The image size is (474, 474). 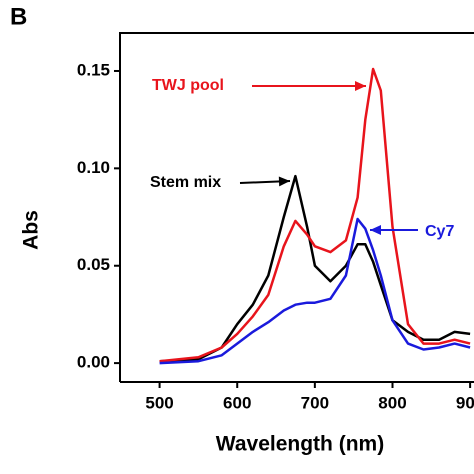 I want to click on x-tick-label: 700, so click(x=315, y=402).